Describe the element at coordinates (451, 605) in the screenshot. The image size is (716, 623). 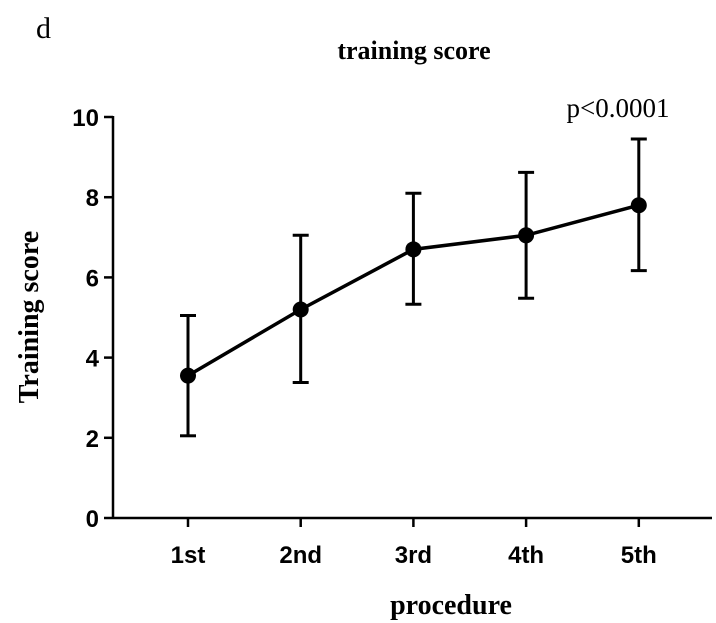
I see `x-axis-label: procedure` at that location.